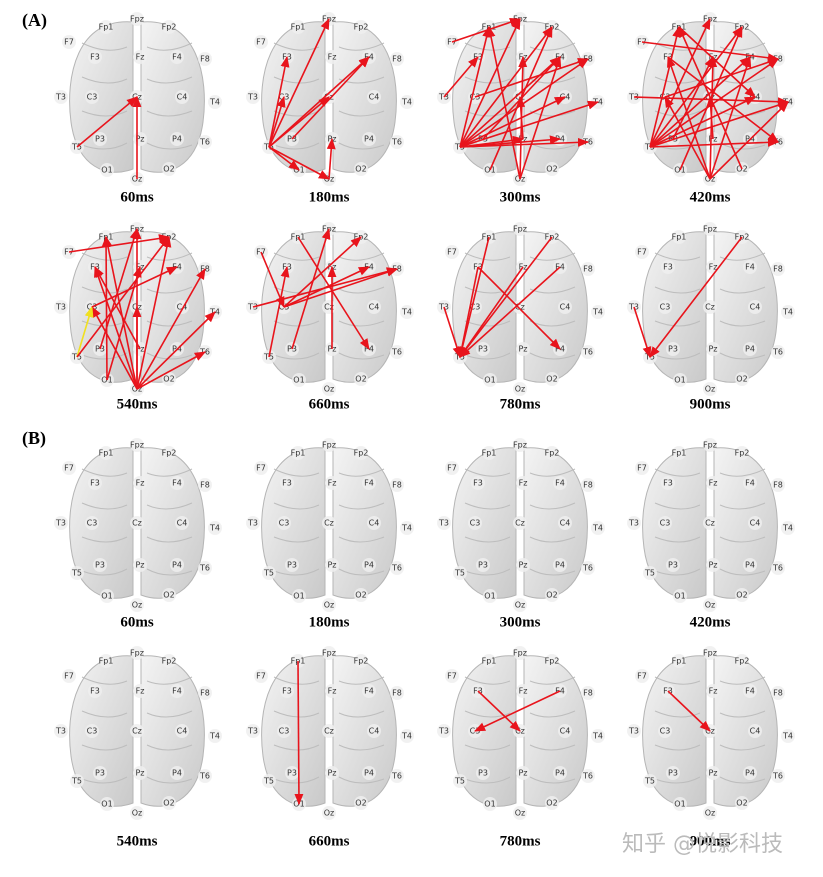 This screenshot has height=877, width=823. What do you see at coordinates (750, 267) in the screenshot?
I see `electrode-label: F4` at bounding box center [750, 267].